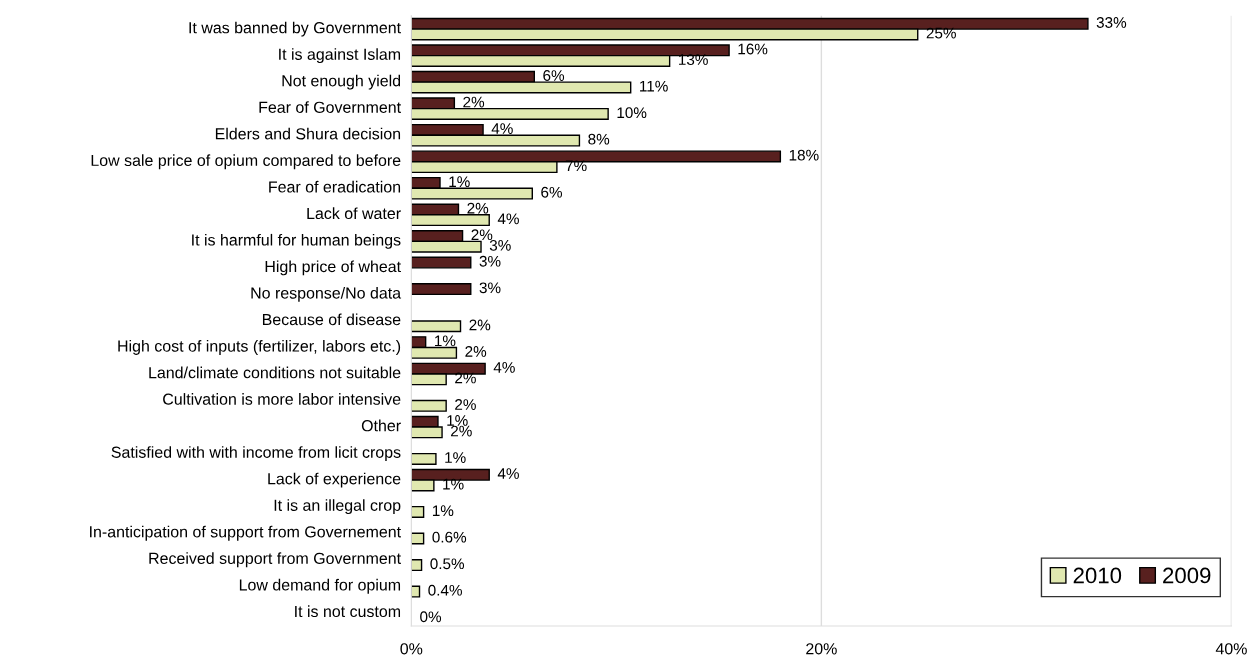  I want to click on y-tick-label: It is harmful for human beings, so click(296, 241).